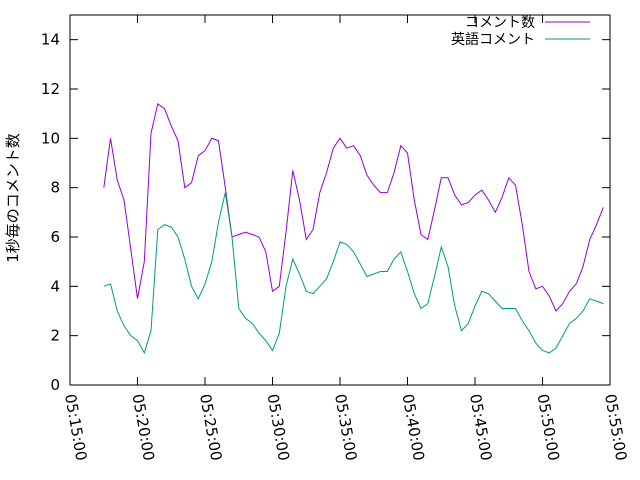  I want to click on x-tick-label: 05:35:00, so click(345, 427).